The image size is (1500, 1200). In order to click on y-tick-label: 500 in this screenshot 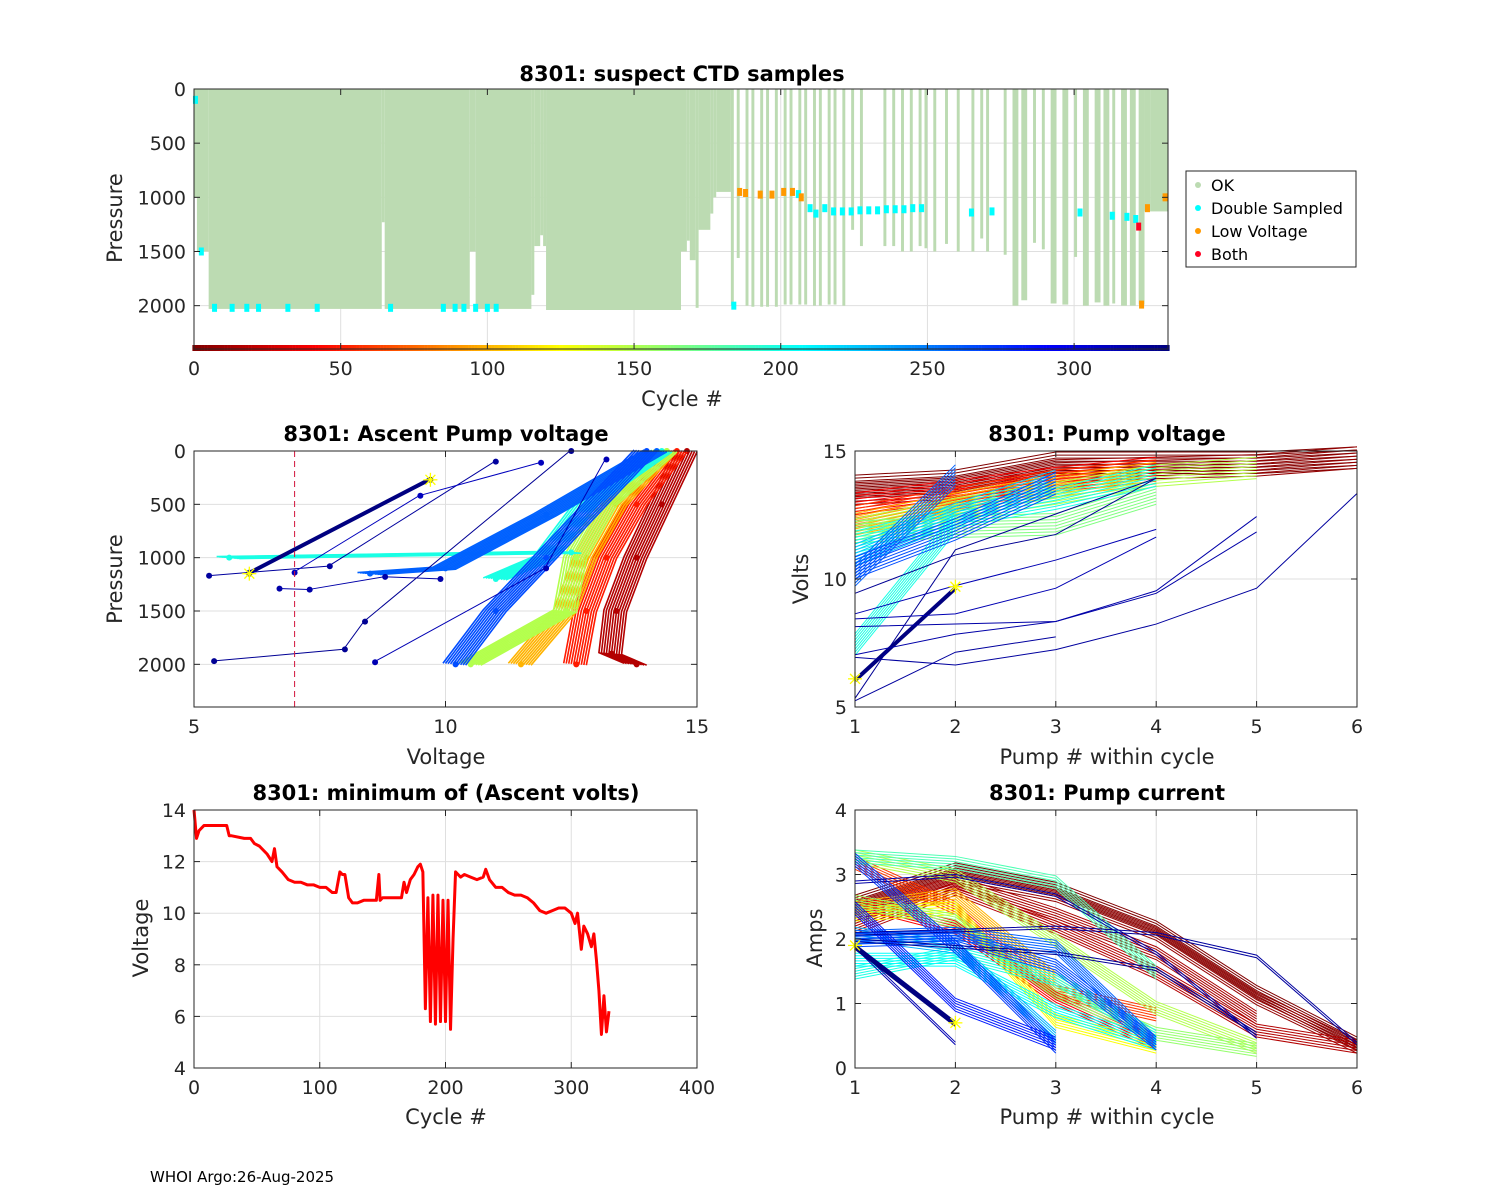, I will do `click(168, 144)`.